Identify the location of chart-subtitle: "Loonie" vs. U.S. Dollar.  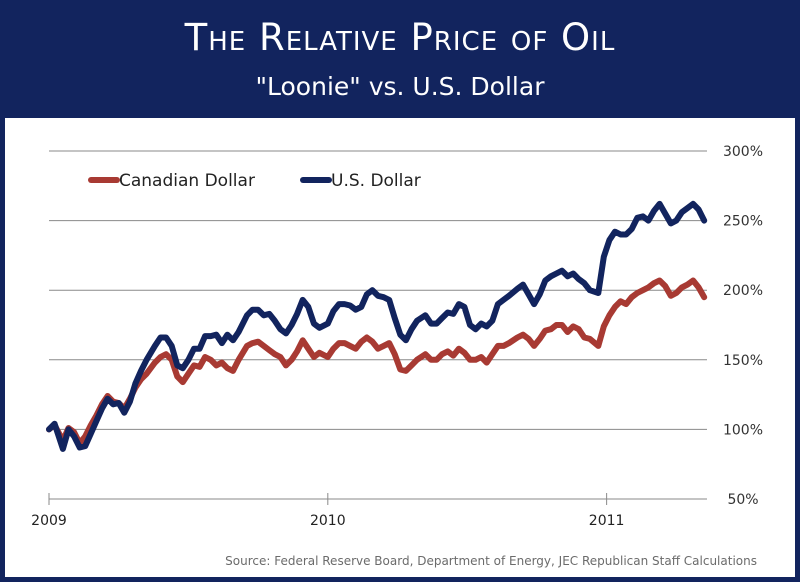
(400, 86).